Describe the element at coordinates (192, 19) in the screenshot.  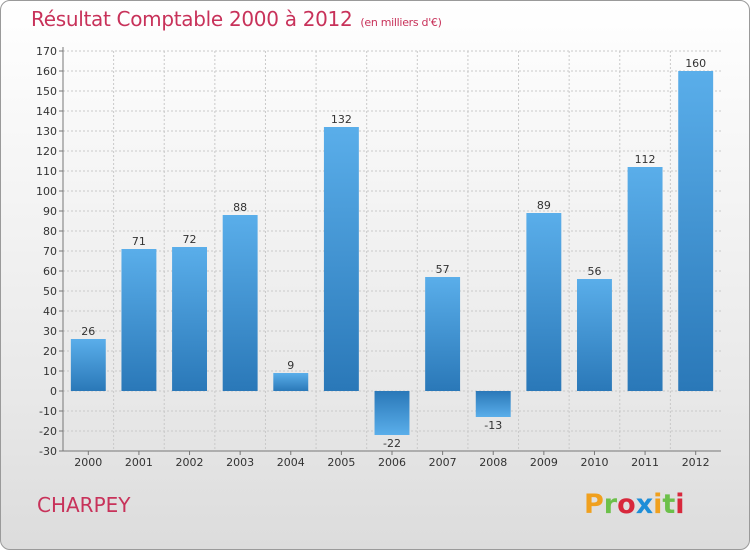
I see `chart-title-text: Résultat Comptable 2000 à 2012` at that location.